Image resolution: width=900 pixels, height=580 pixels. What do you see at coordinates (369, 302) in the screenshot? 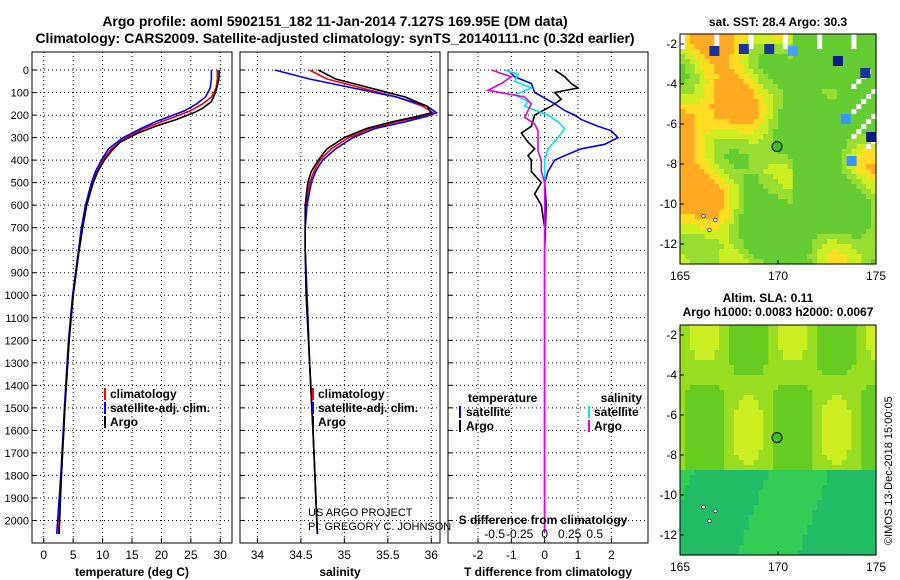
I see `series-line-climatology` at bounding box center [369, 302].